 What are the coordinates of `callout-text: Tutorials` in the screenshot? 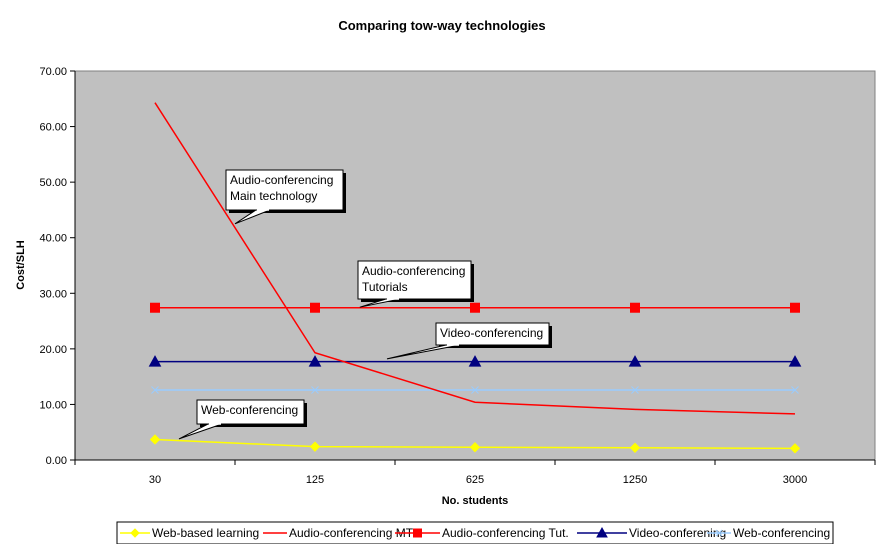 It's located at (385, 287).